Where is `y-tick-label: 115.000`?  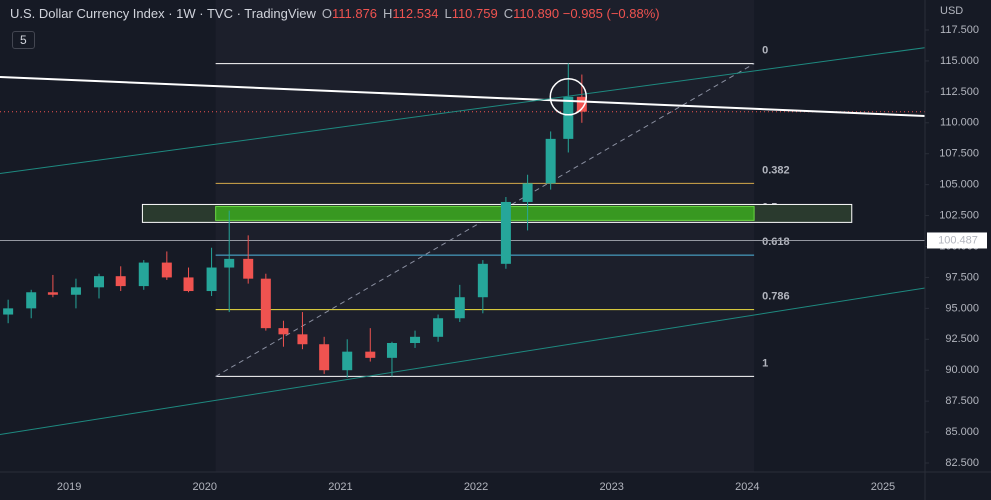 y-tick-label: 115.000 is located at coordinates (959, 61).